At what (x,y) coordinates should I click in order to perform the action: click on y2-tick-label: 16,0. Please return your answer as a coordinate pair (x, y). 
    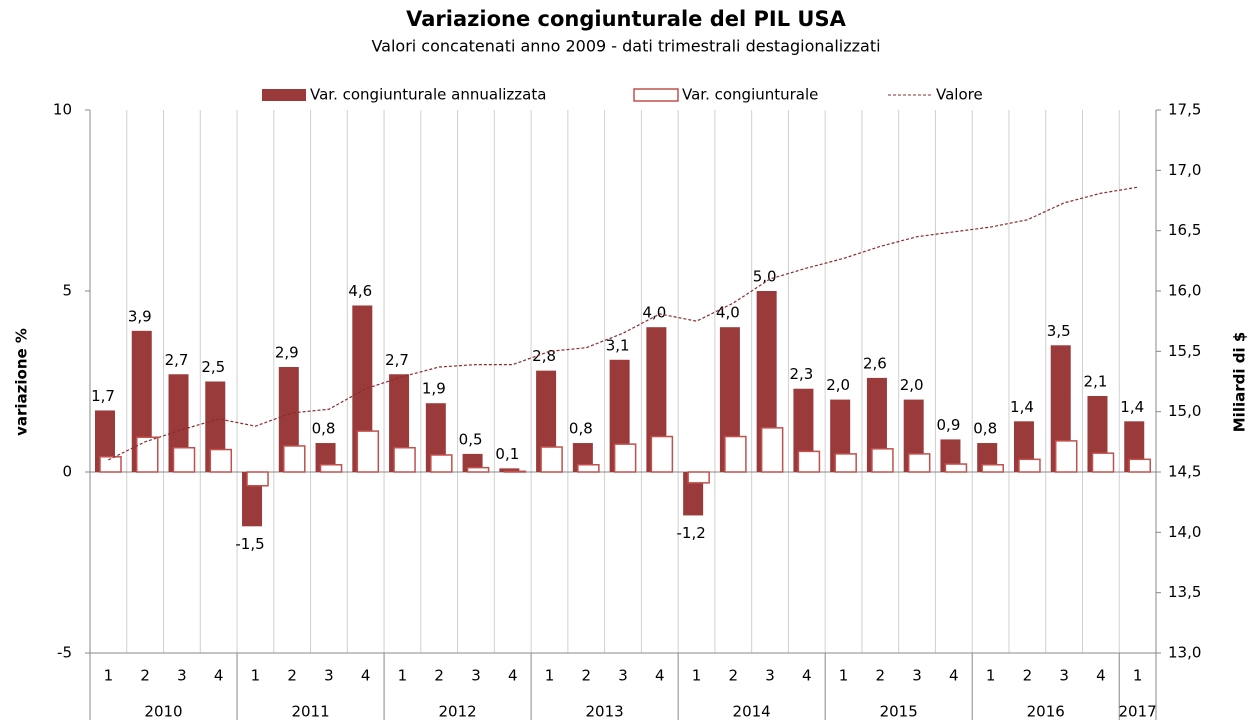
    Looking at the image, I should click on (1184, 291).